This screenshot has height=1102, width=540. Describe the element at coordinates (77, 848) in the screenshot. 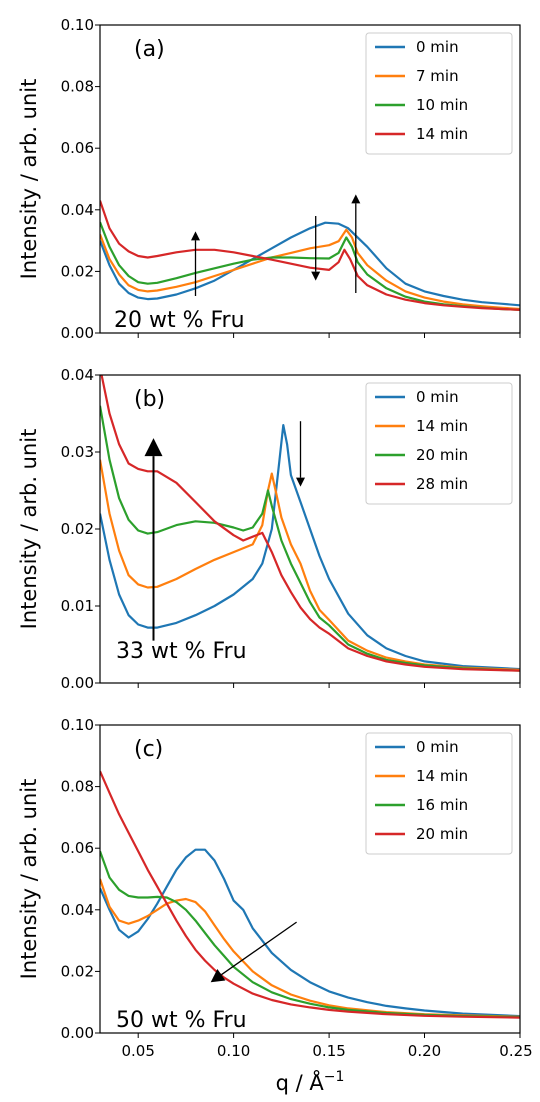

I see `panel-c-ytick-label: 0.06` at that location.